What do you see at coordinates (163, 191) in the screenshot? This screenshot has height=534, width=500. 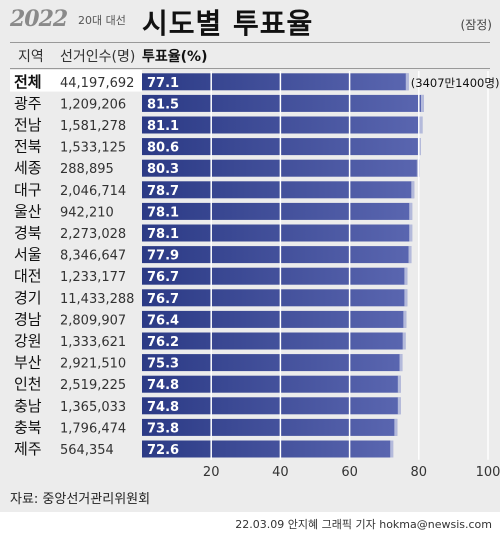 I see `bar-value-label: 78.7` at bounding box center [163, 191].